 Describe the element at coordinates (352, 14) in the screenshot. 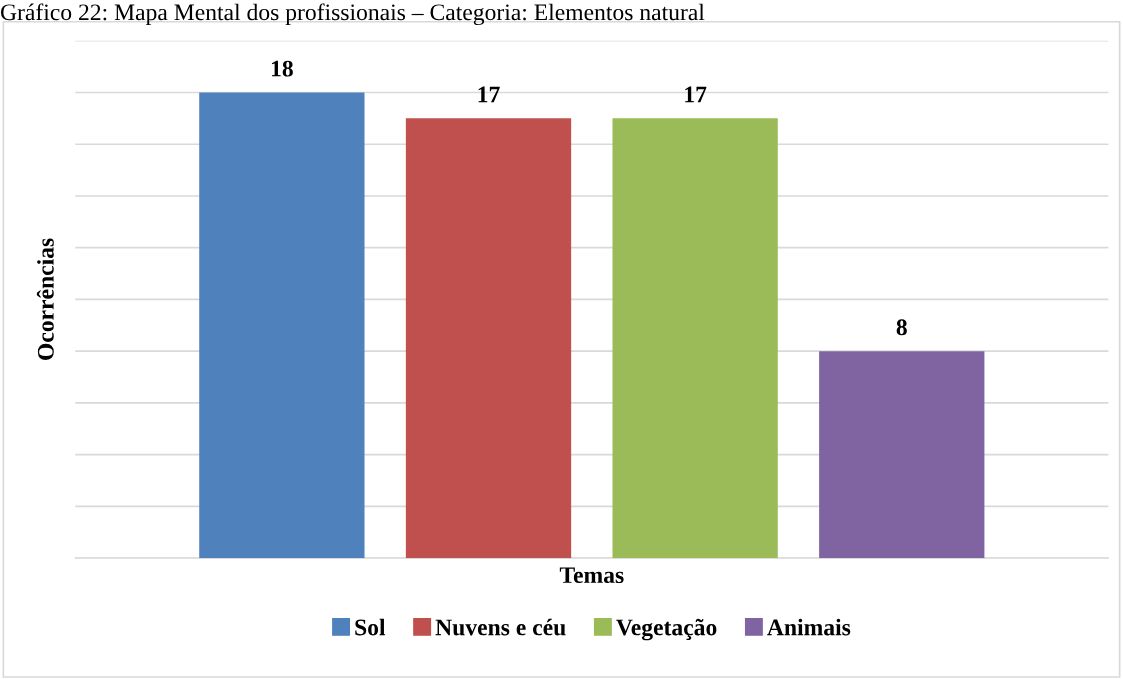

I see `chart-title: Gráfico 22: Mapa Mental dos profissionais – Categoria: Elementos natural` at that location.